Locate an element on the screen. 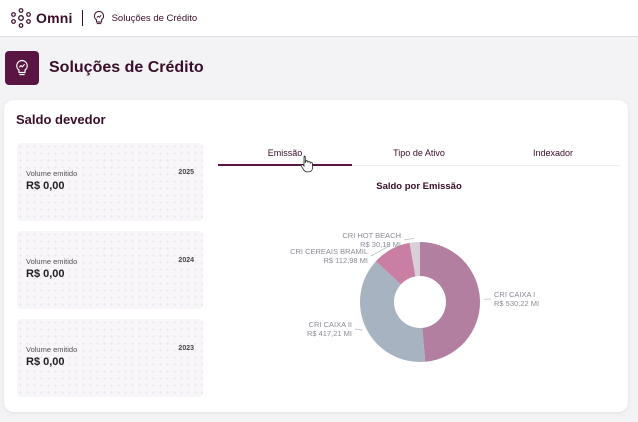 The image size is (638, 422). top-bar: Omni Soluções de Crédito is located at coordinates (319, 18).